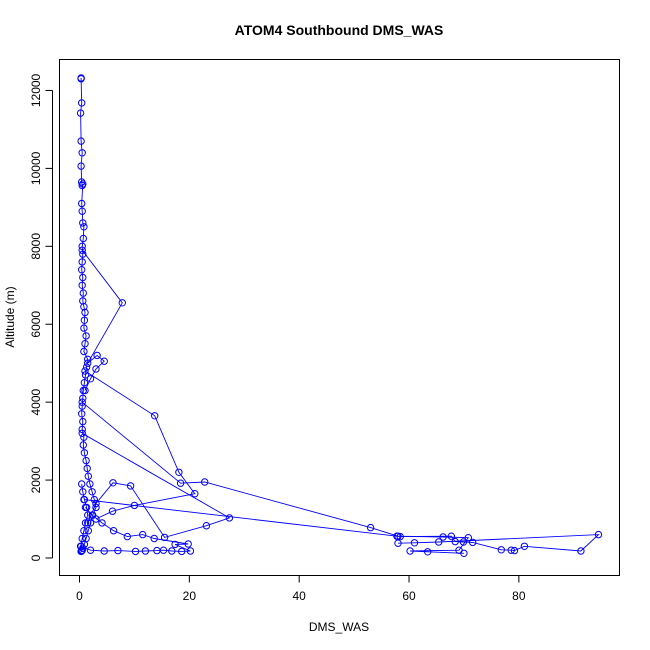 The image size is (650, 650). I want to click on chart-title: ATOM4 Southbound DMS_WAS, so click(339, 30).